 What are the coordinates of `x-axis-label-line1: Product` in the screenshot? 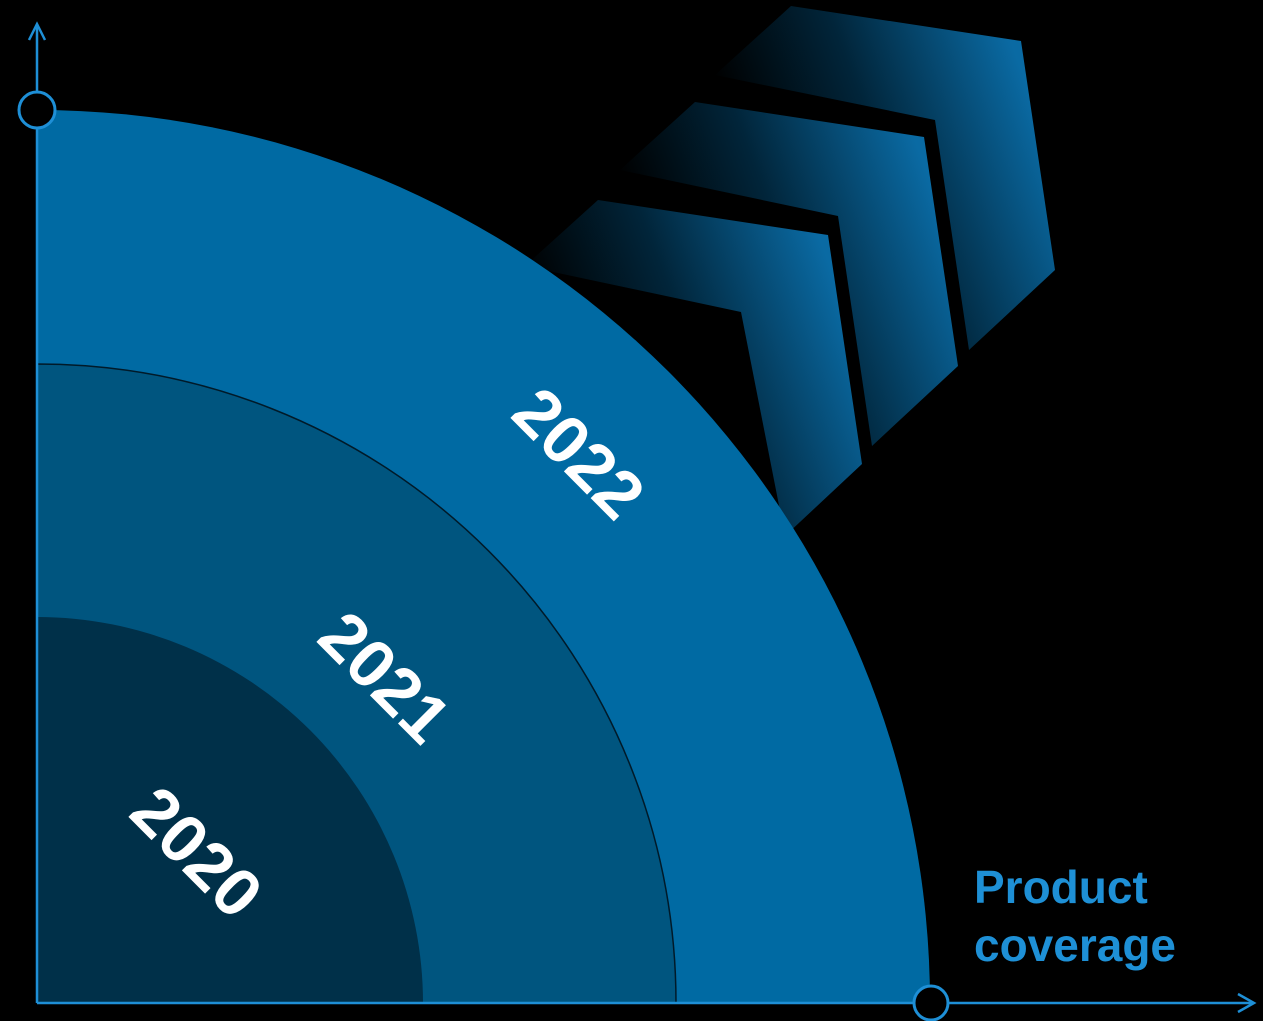 It's located at (1061, 887).